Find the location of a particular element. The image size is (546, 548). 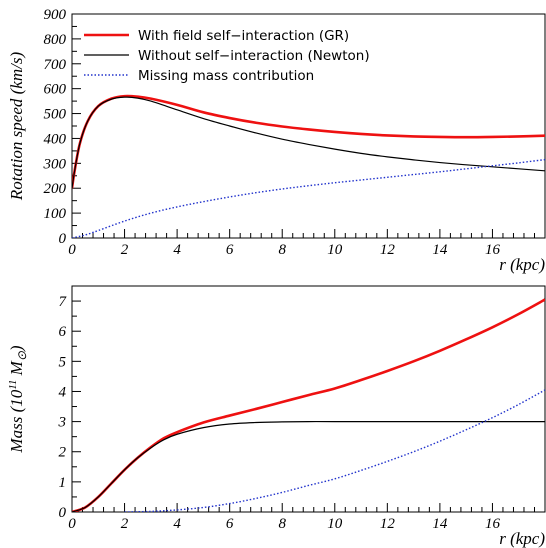

y-tick-label: 7 is located at coordinates (63, 302).